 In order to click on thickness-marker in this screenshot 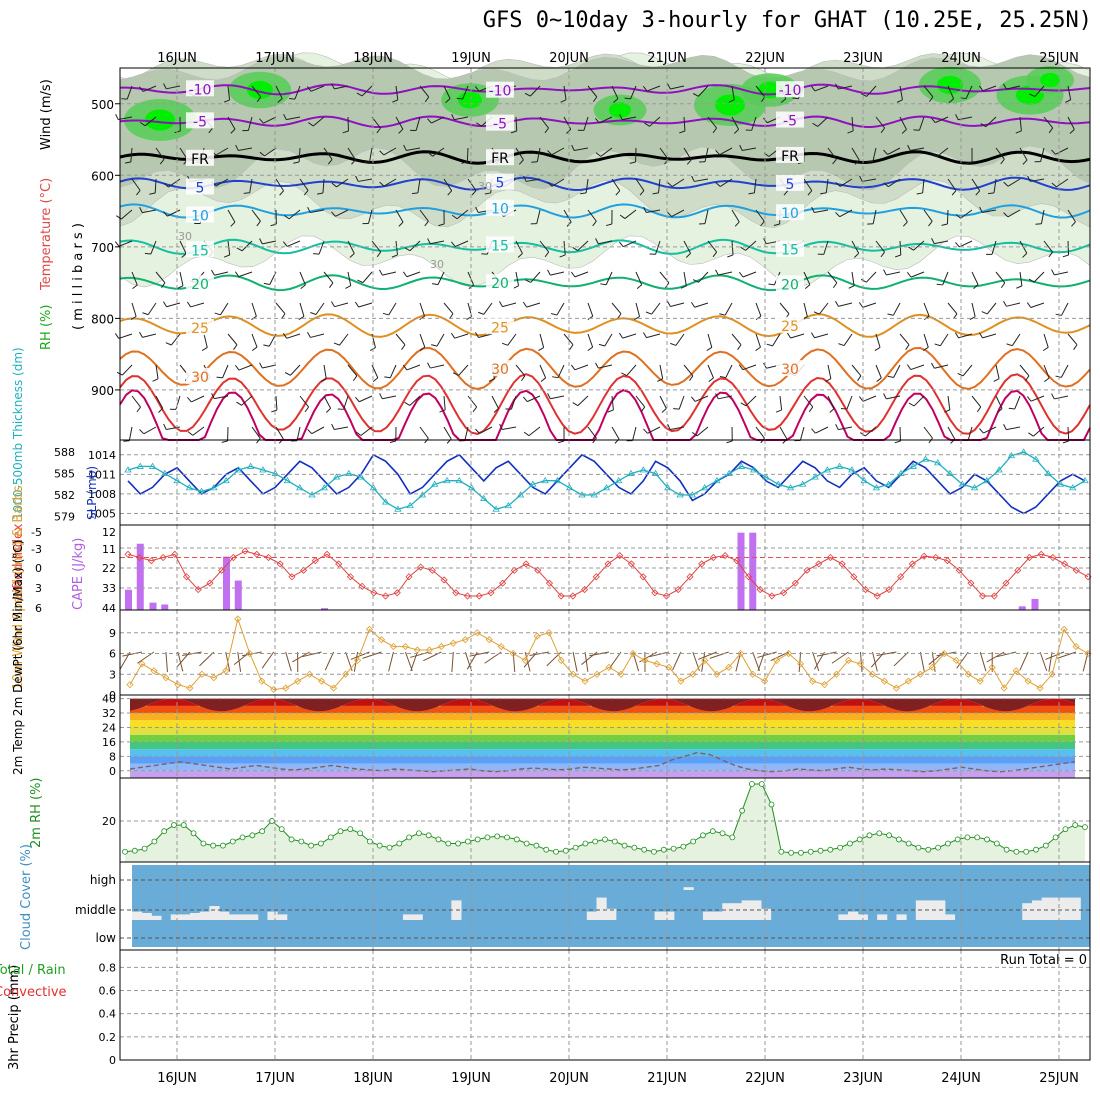, I will do `click(987, 480)`.